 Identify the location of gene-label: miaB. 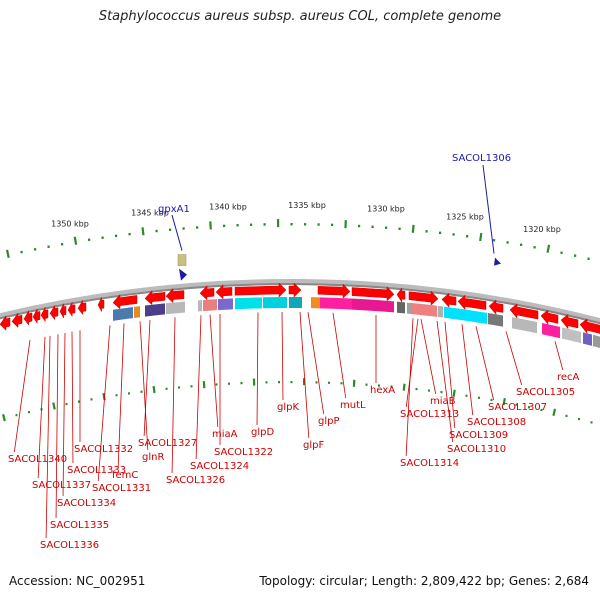
(443, 401).